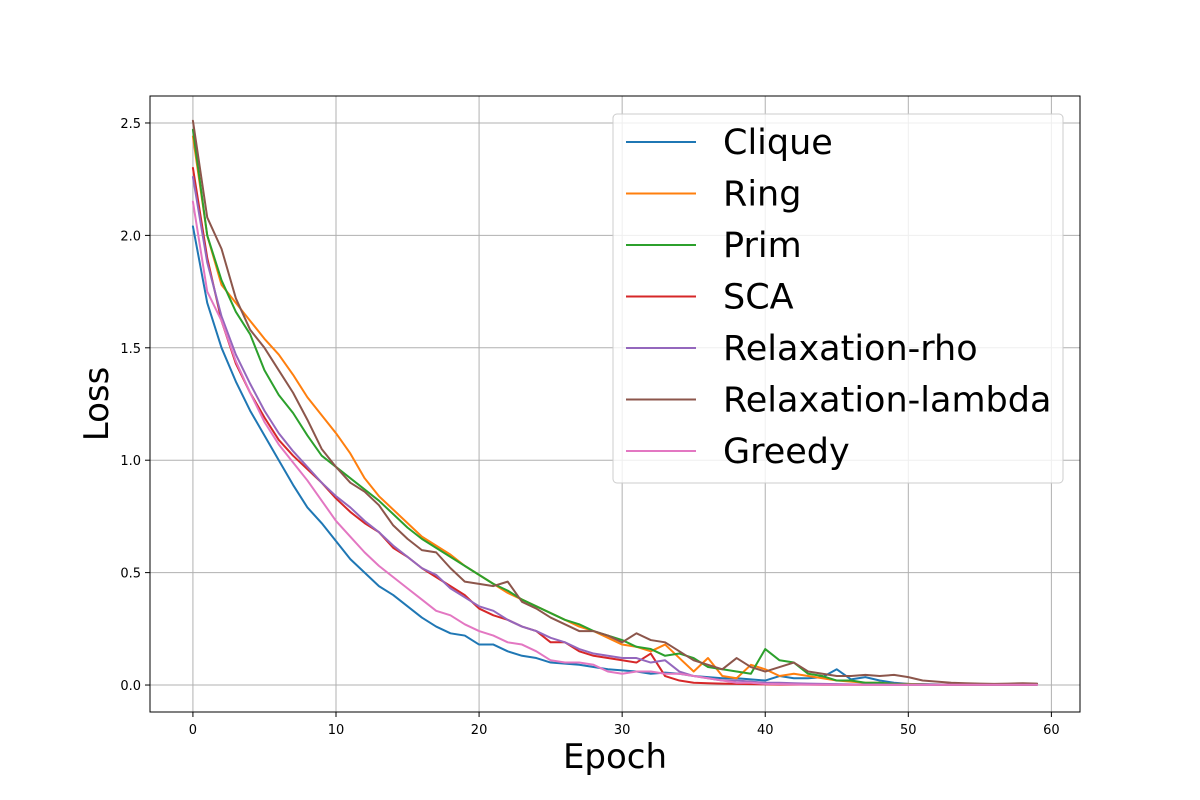 Image resolution: width=1200 pixels, height=800 pixels. What do you see at coordinates (778, 143) in the screenshot?
I see `legend-label-clique: Clique` at bounding box center [778, 143].